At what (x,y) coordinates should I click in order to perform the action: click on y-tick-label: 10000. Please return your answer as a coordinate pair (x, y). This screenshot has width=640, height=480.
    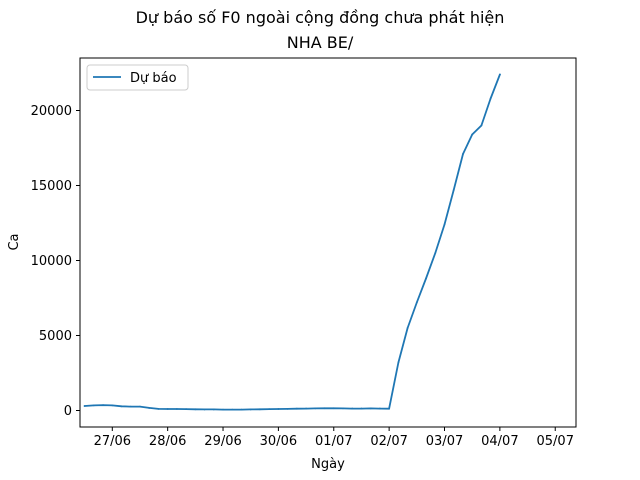
    Looking at the image, I should click on (51, 261).